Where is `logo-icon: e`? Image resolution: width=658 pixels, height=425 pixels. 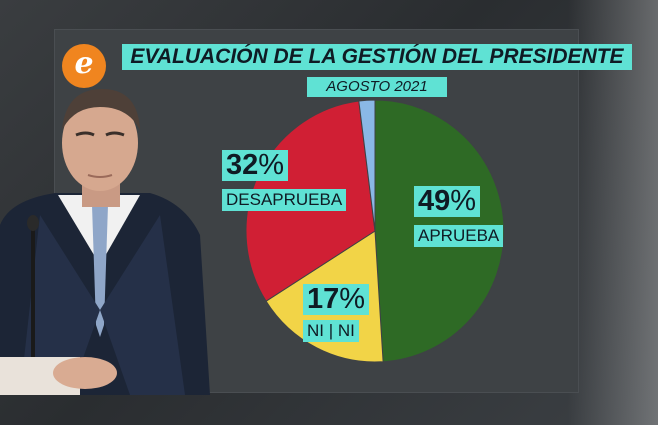
logo-icon: e is located at coordinates (84, 66).